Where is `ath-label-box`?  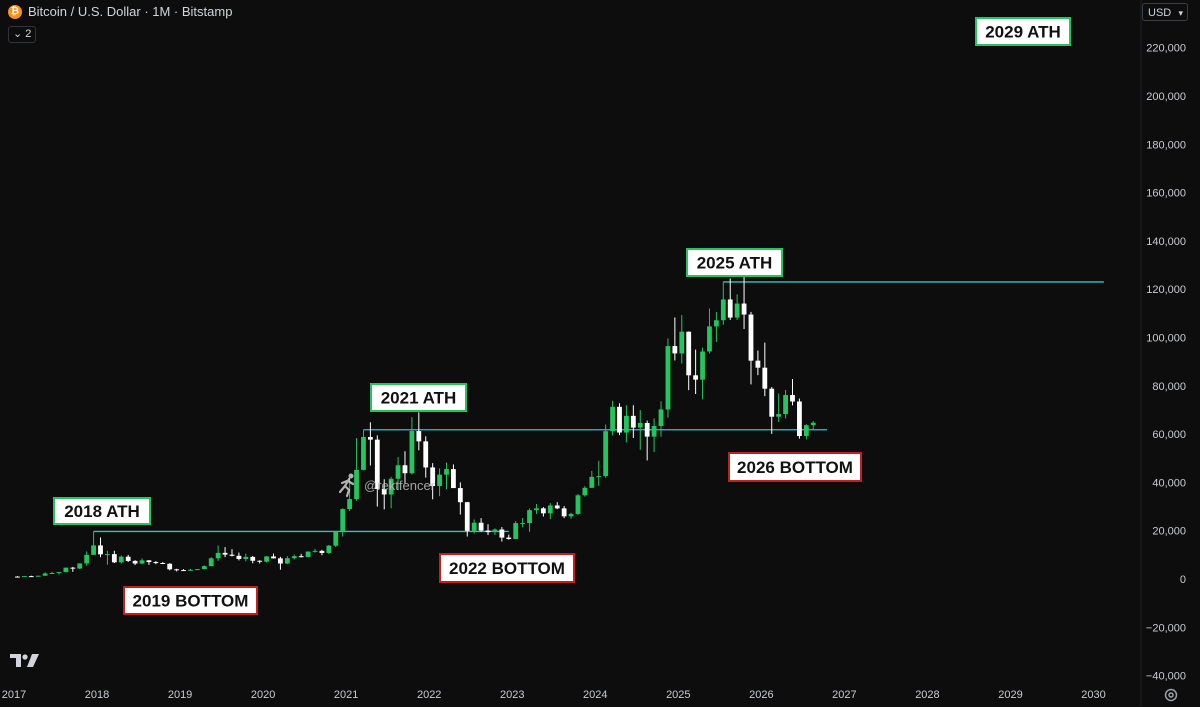 ath-label-box is located at coordinates (102, 511).